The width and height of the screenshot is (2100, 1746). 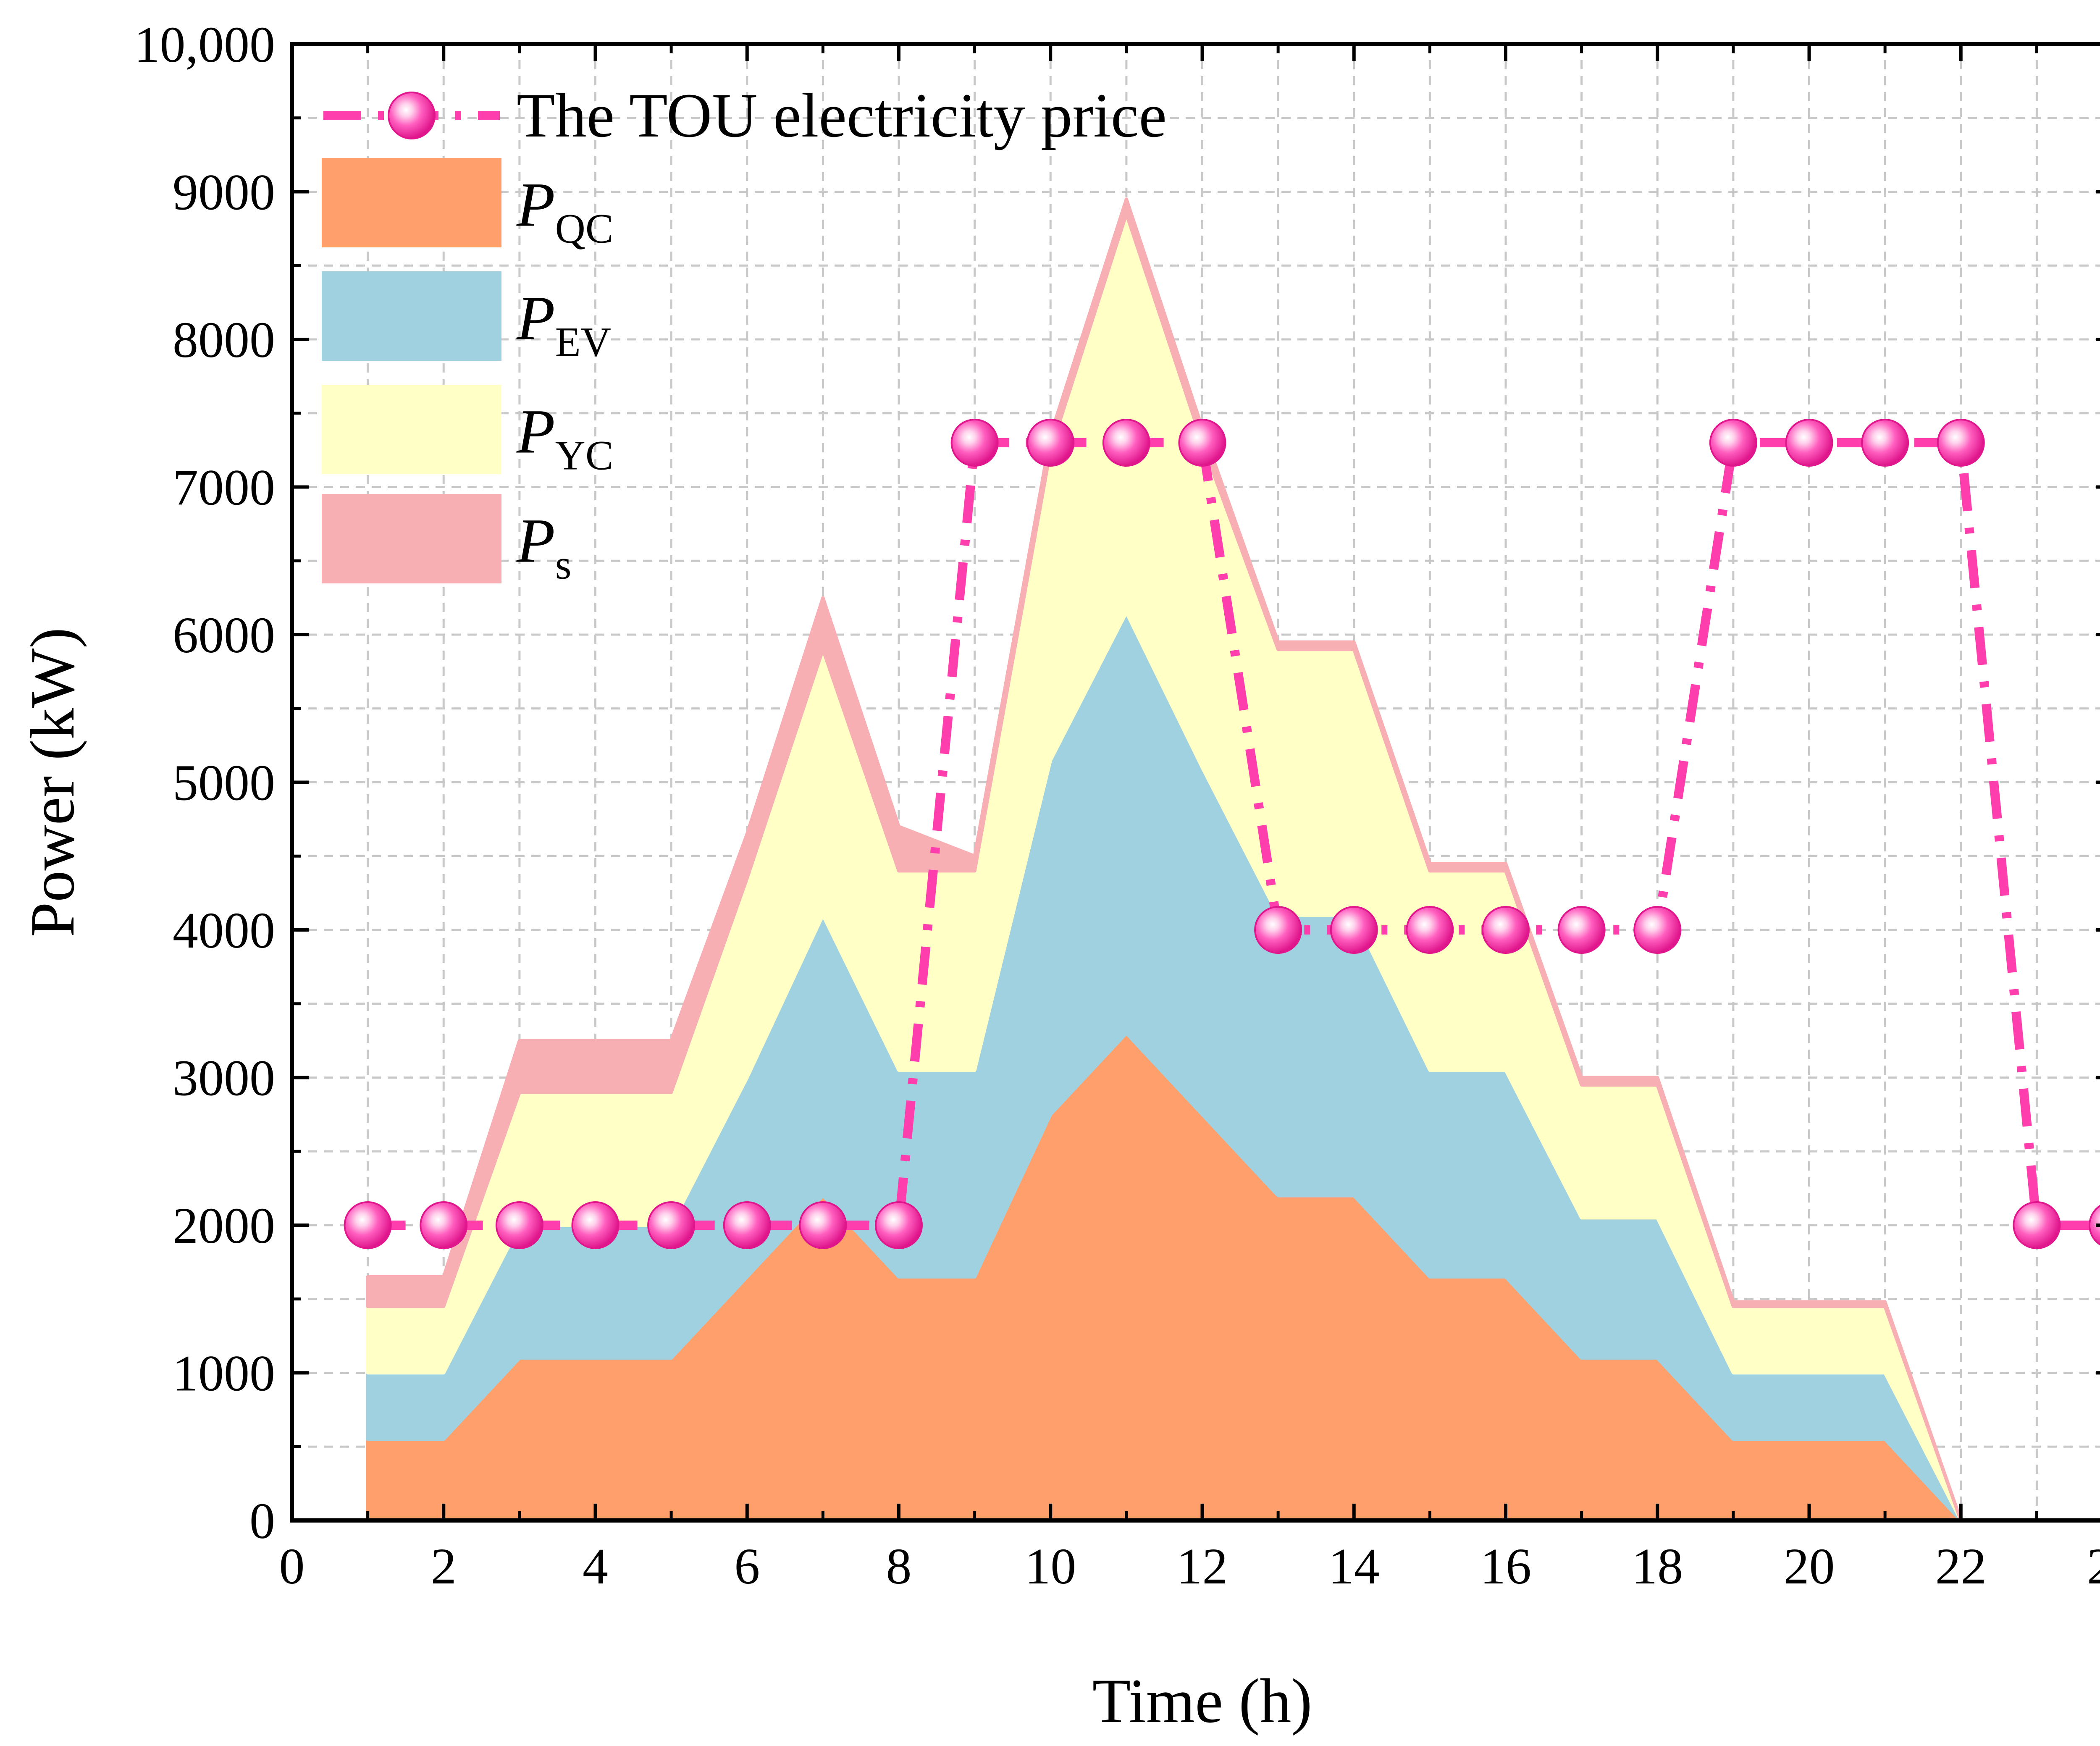 I want to click on y-left-tick-label: 10,000, so click(x=205, y=44).